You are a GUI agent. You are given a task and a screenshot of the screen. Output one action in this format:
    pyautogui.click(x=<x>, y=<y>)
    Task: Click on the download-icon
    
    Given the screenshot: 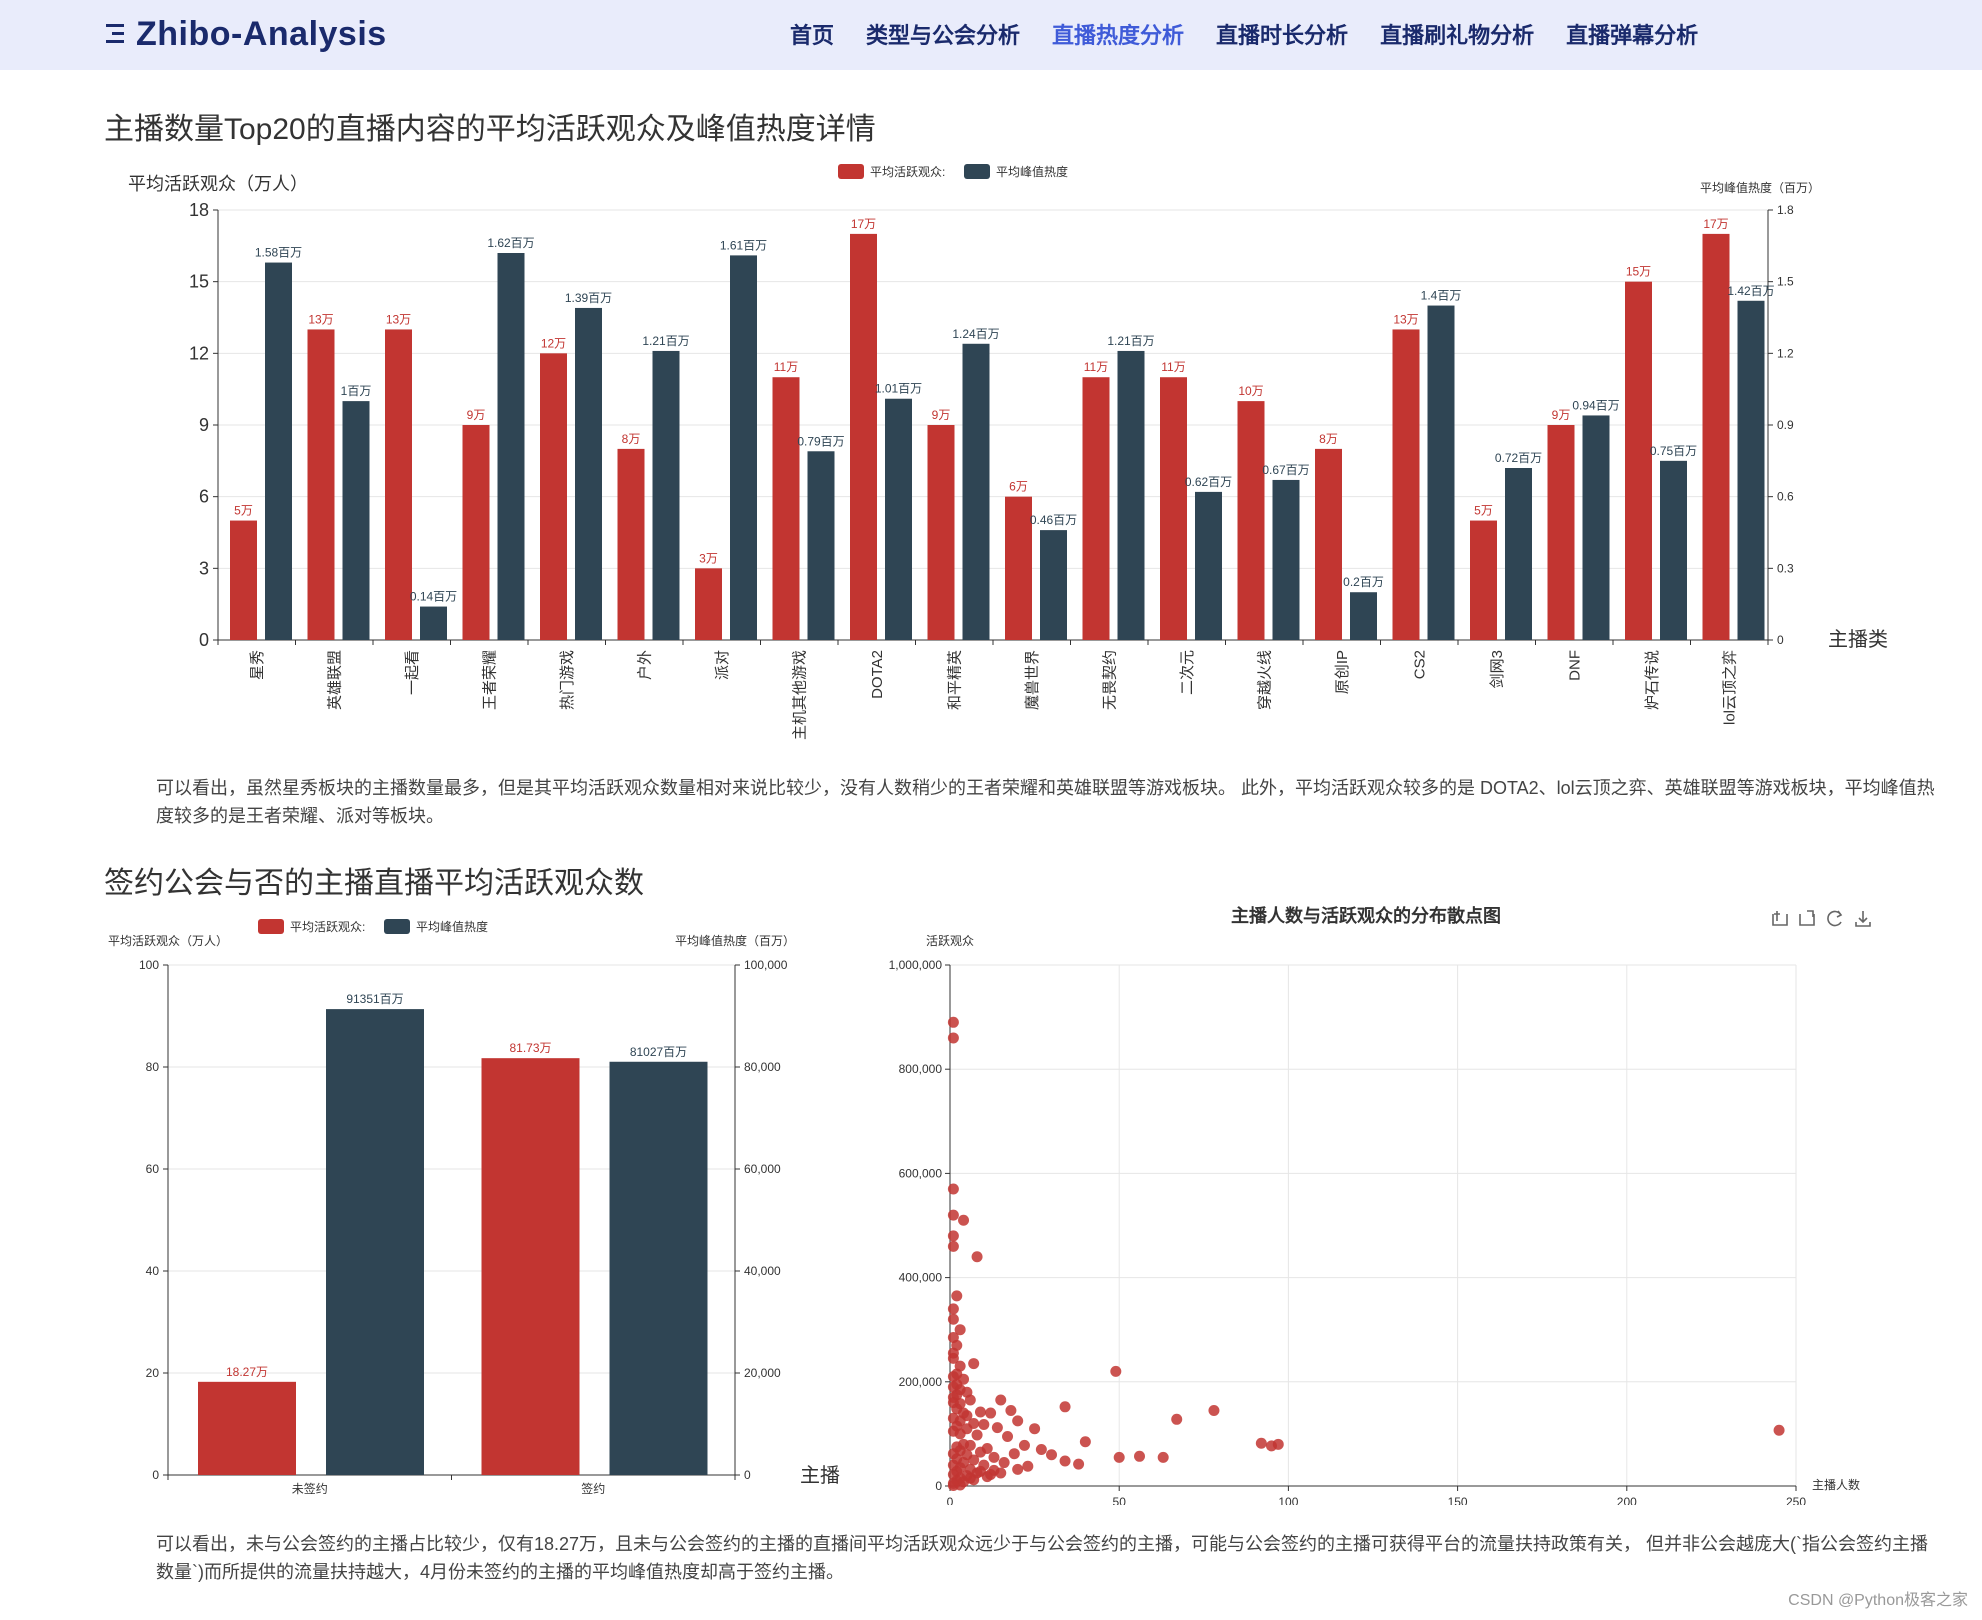 What is the action you would take?
    pyautogui.click(x=1863, y=919)
    